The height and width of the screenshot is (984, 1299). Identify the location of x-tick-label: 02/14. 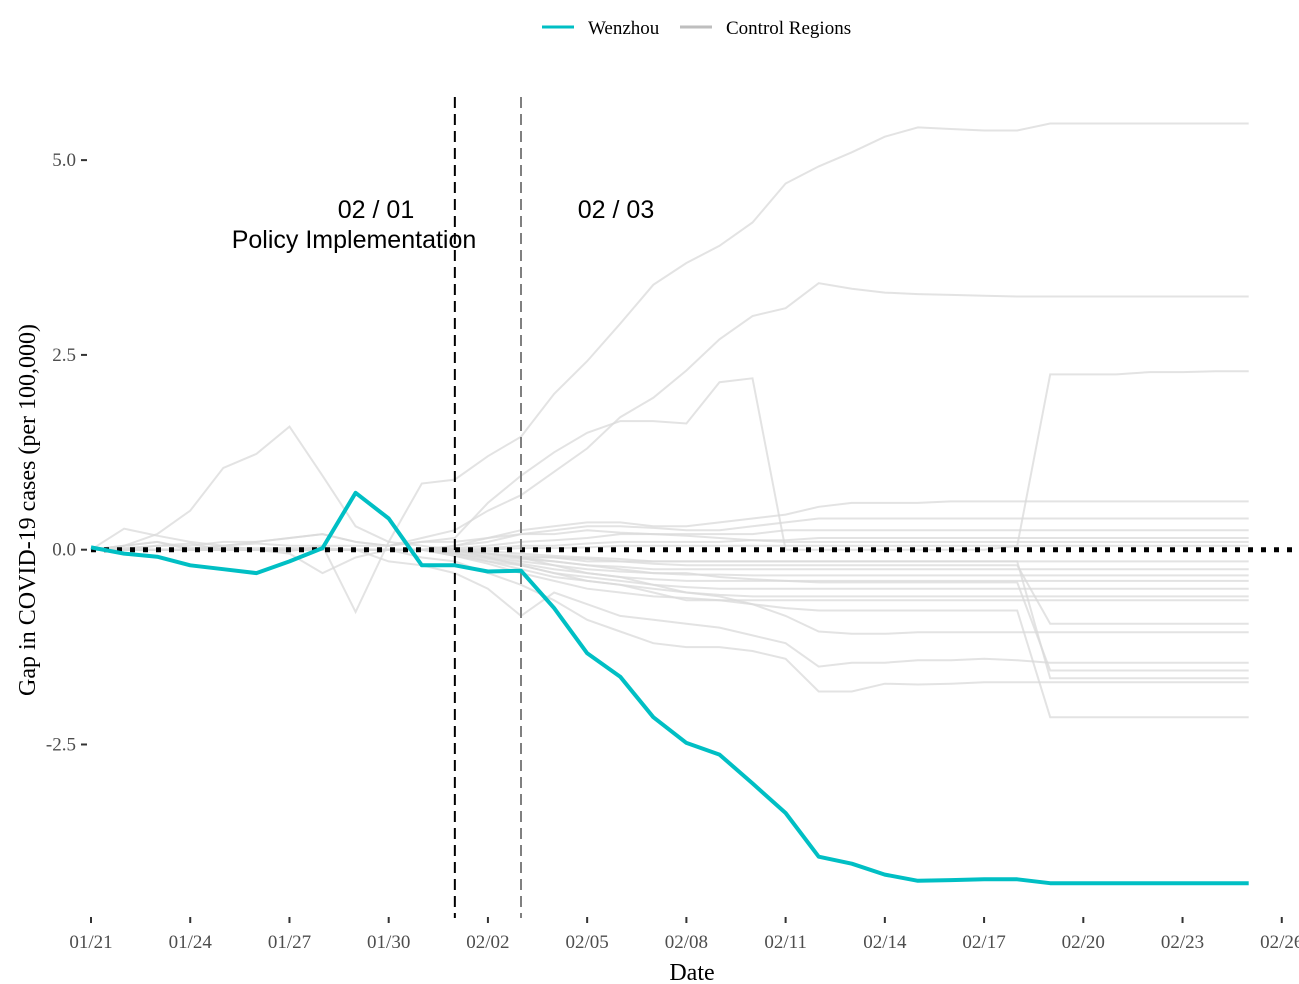
(885, 942).